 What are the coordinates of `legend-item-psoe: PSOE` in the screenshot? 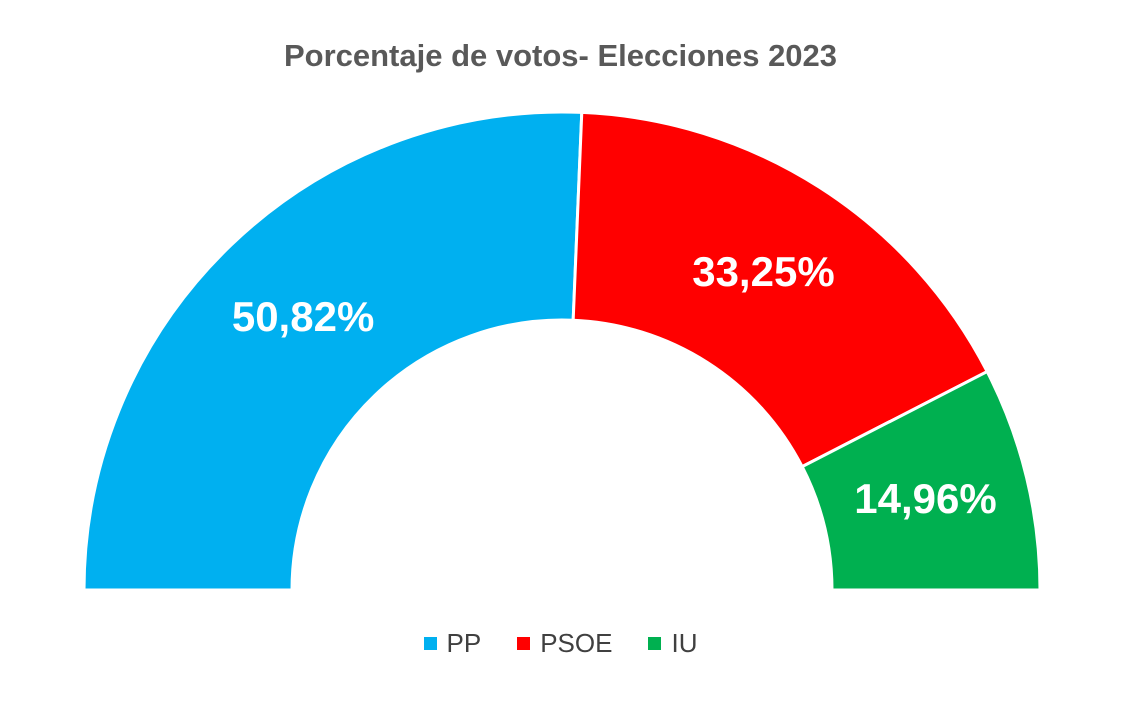 It's located at (564, 643).